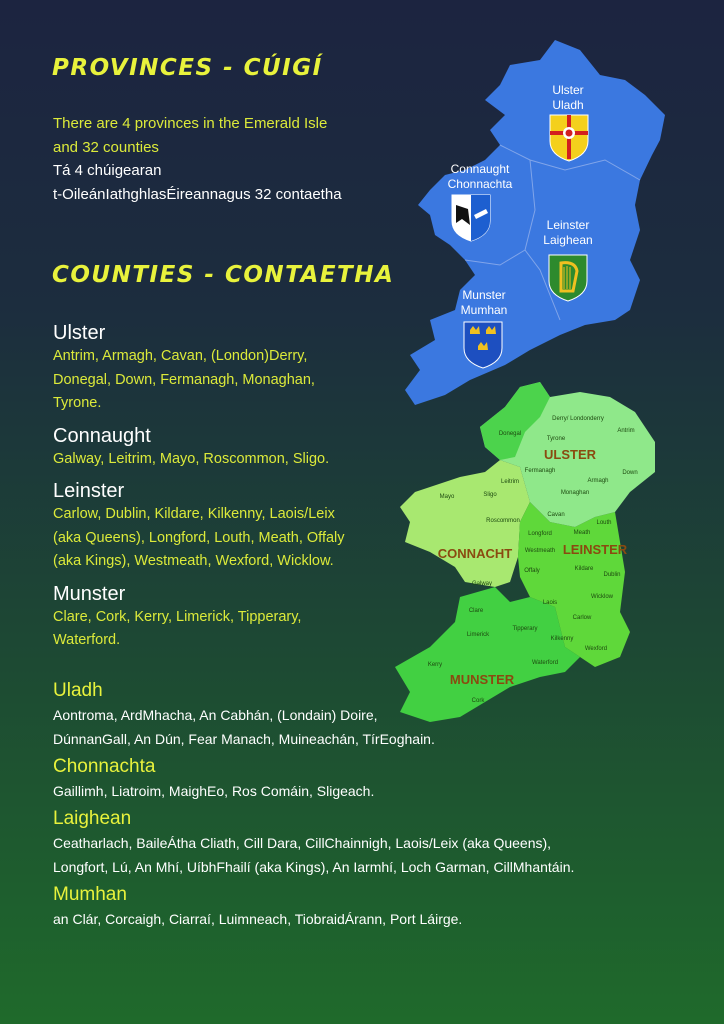 The width and height of the screenshot is (724, 1024). I want to click on label-munster: MUNSTER, so click(482, 679).